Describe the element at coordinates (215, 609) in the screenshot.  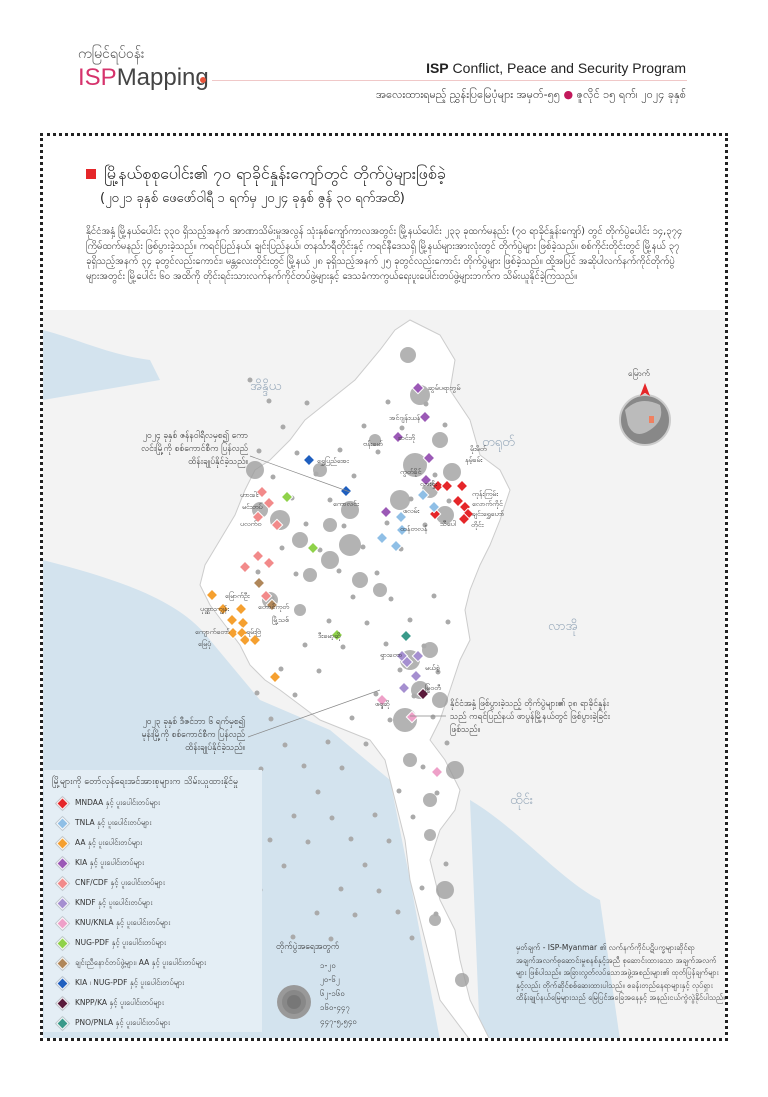
I see `town-label: ပုဏ္ဏားကျွန်း` at that location.